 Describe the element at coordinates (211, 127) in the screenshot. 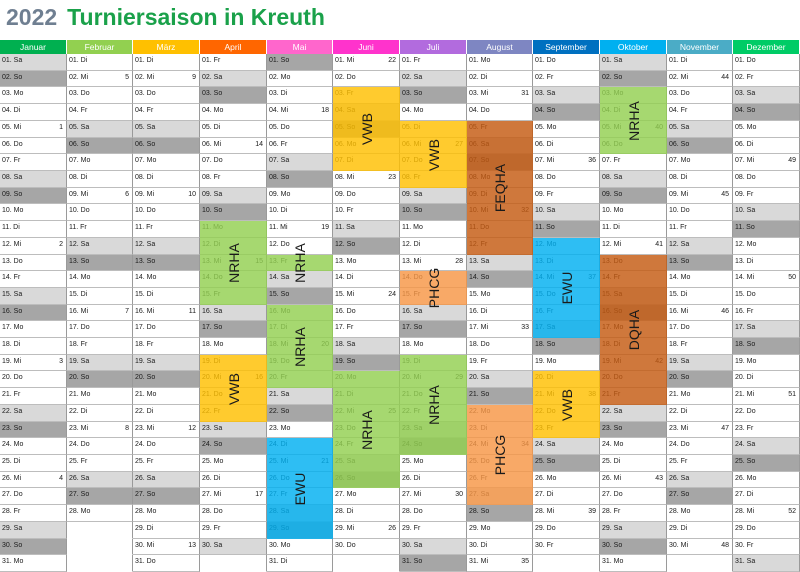

I see `day-label: 05. Di` at that location.